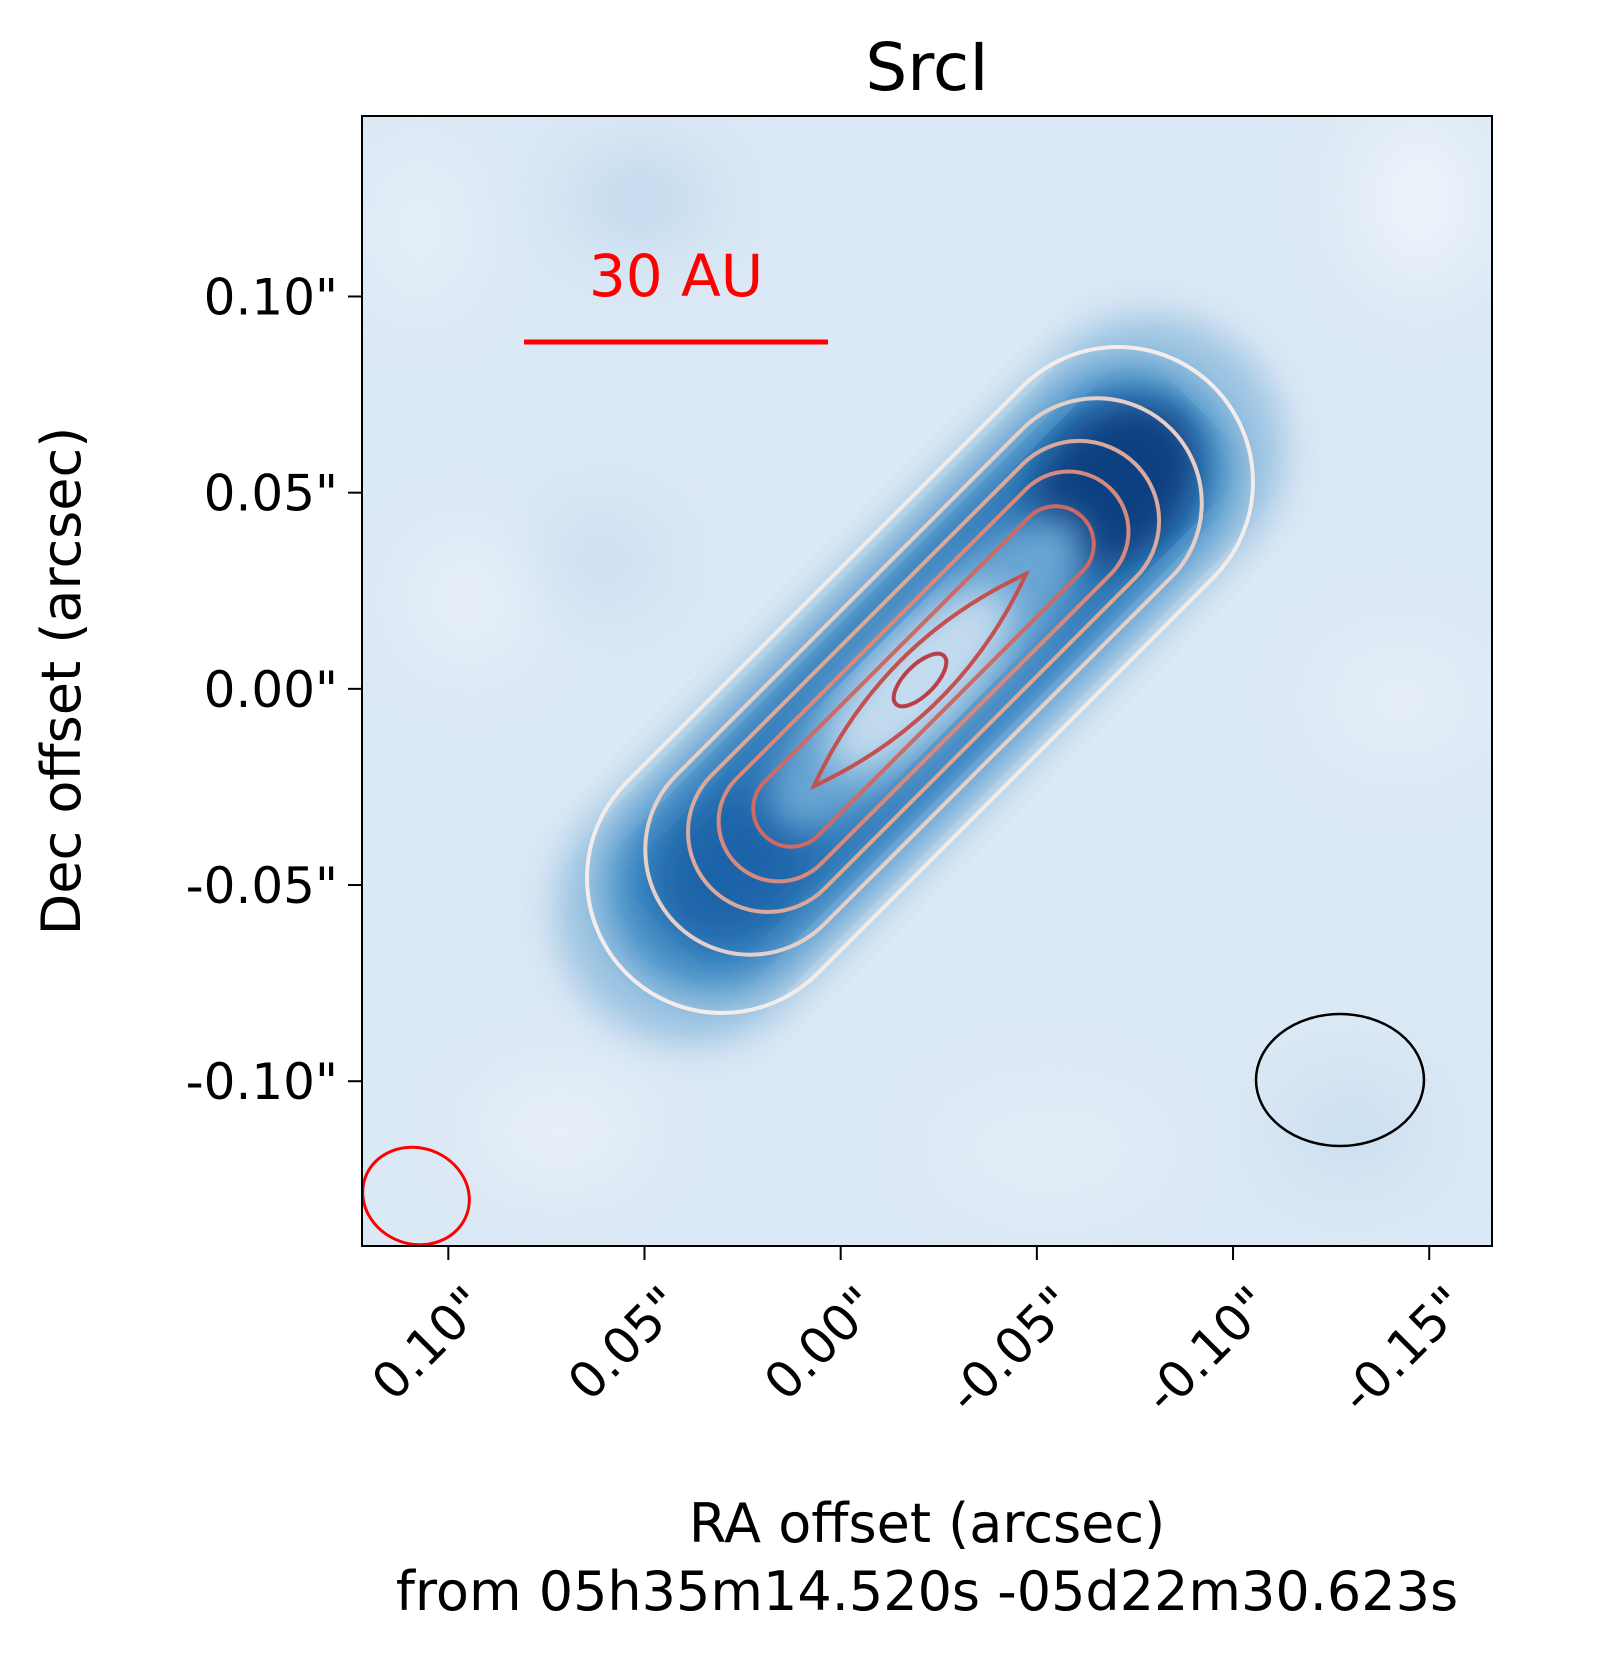 Image resolution: width=1612 pixels, height=1662 pixels. I want to click on beam-red, so click(416, 1195).